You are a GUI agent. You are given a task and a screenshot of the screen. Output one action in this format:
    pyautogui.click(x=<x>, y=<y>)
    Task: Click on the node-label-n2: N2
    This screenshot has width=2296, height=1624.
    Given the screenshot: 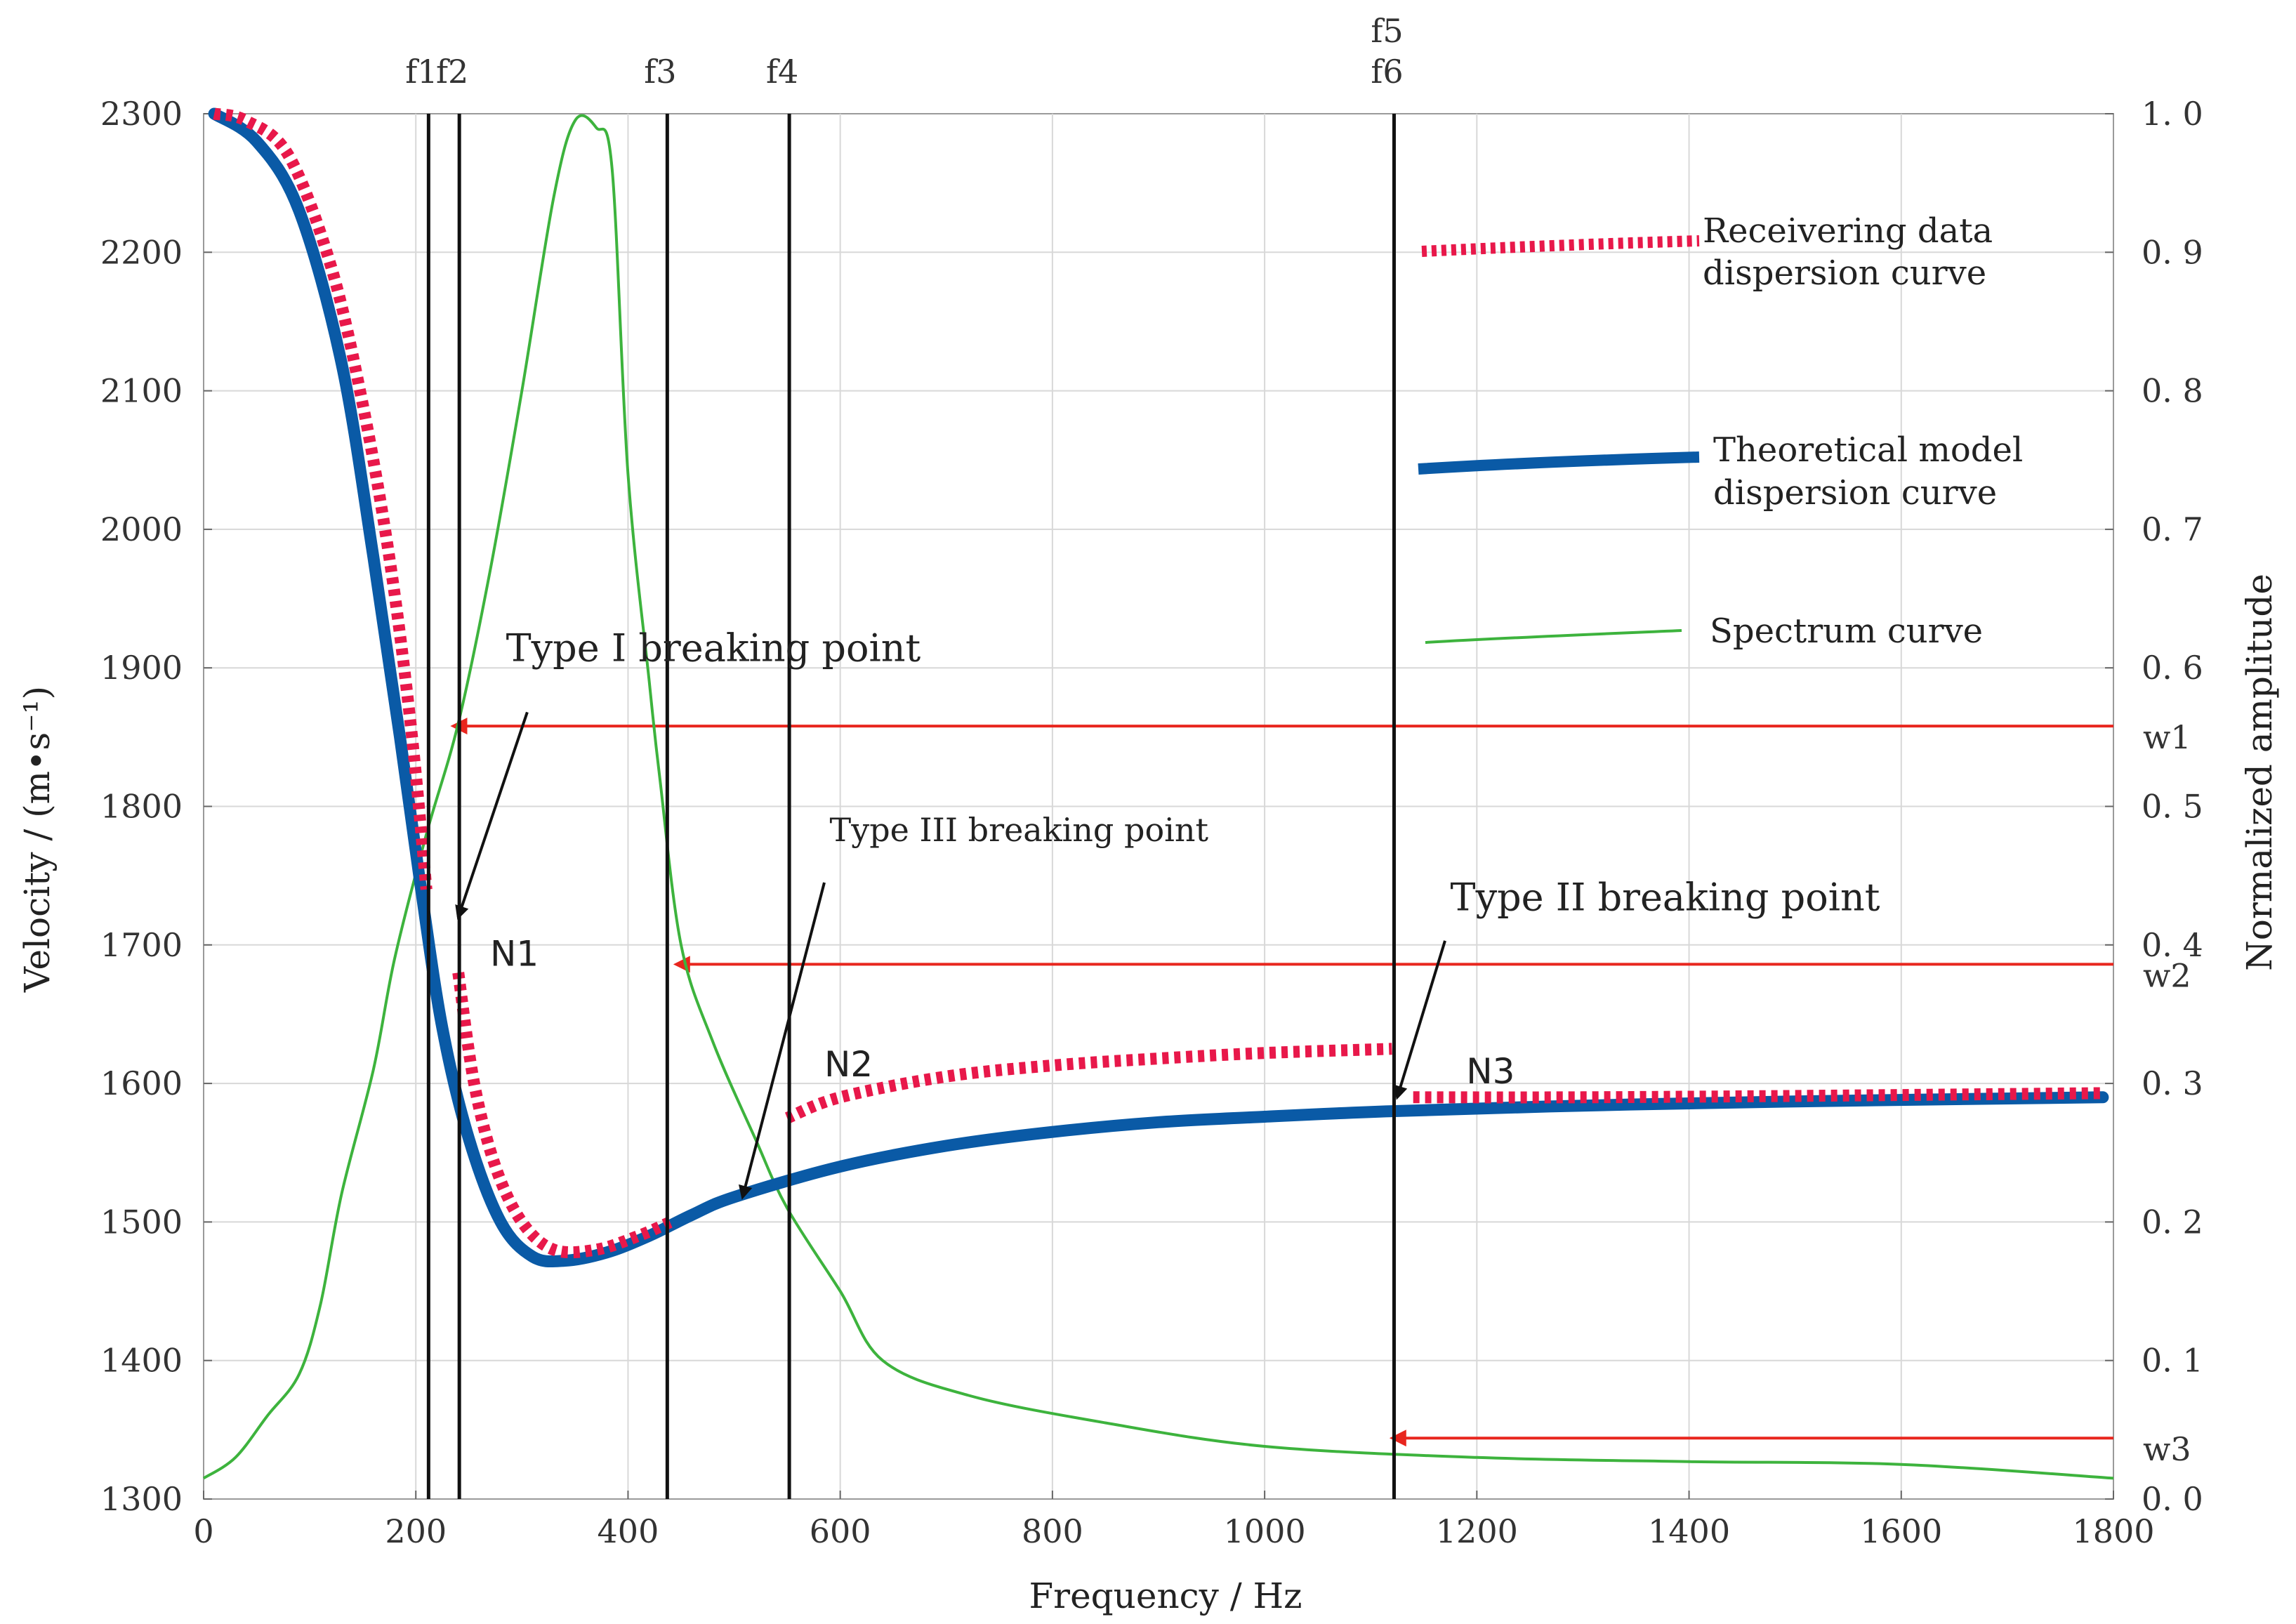 What is the action you would take?
    pyautogui.click(x=848, y=1064)
    